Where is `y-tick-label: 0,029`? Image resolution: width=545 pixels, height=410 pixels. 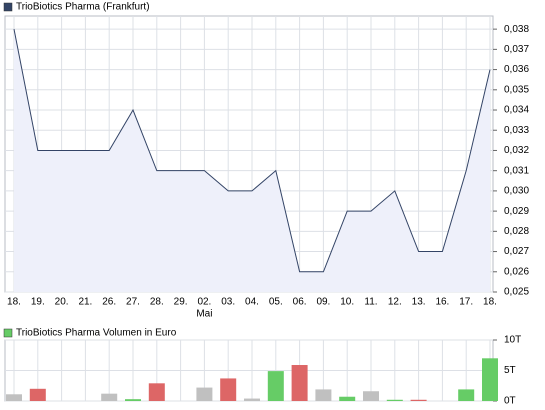
y-tick-label: 0,029 is located at coordinates (516, 211).